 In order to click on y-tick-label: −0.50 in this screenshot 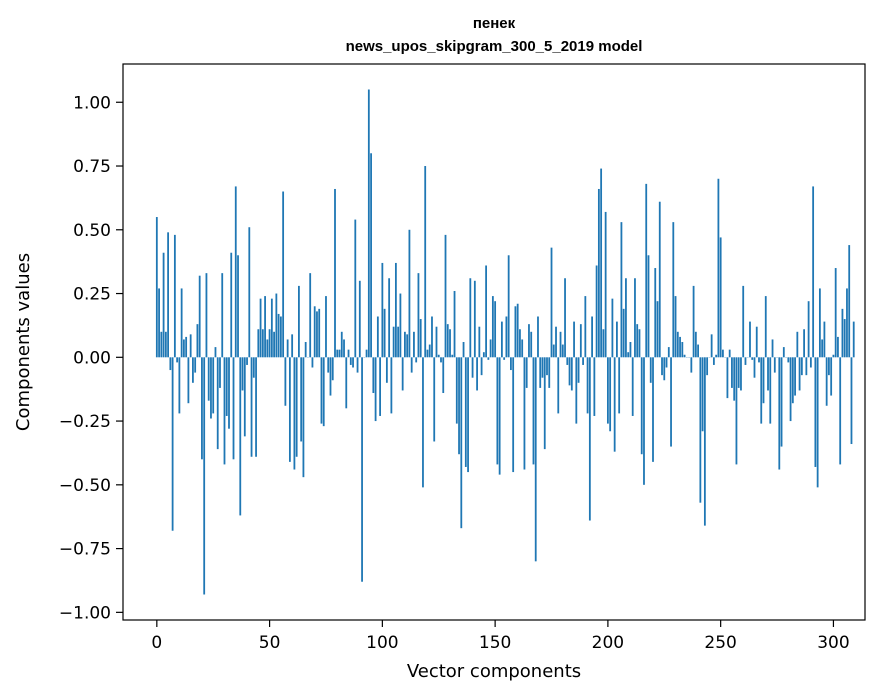, I will do `click(85, 486)`.